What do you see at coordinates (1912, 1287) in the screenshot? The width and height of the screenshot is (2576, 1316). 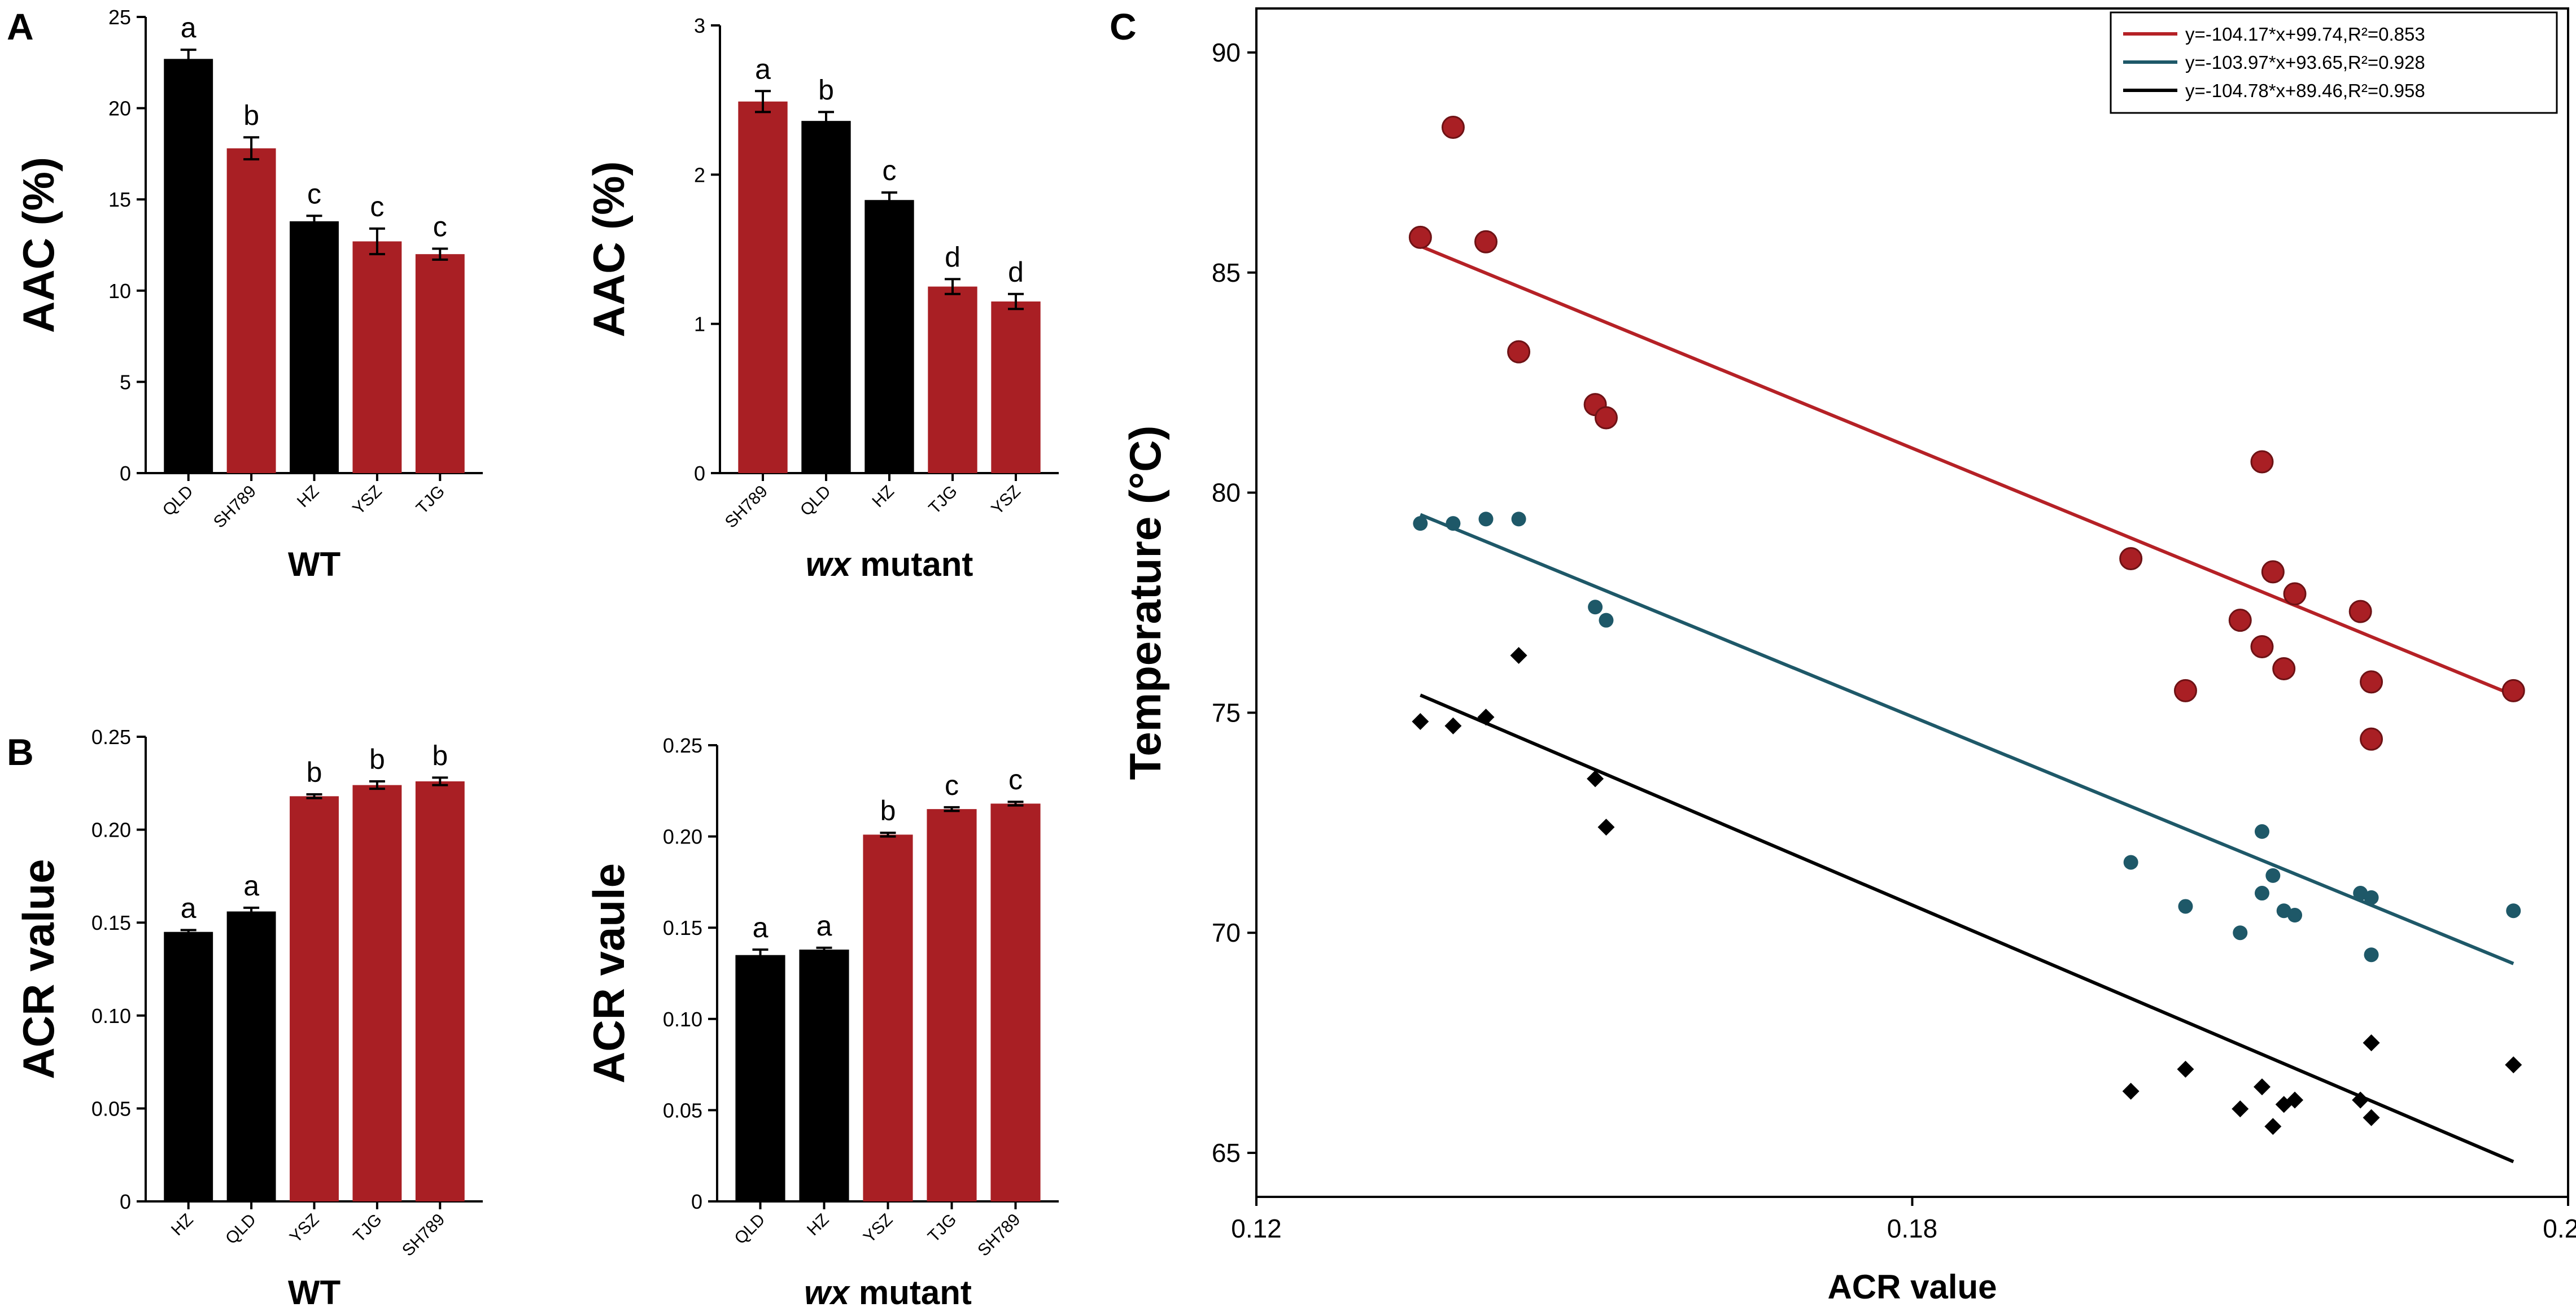 I see `x-axis-title: ACR value` at bounding box center [1912, 1287].